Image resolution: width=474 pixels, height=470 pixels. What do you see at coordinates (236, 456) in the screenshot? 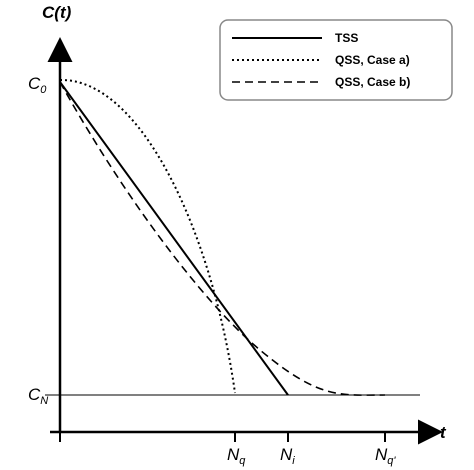
I see `nq-label: Nq` at bounding box center [236, 456].